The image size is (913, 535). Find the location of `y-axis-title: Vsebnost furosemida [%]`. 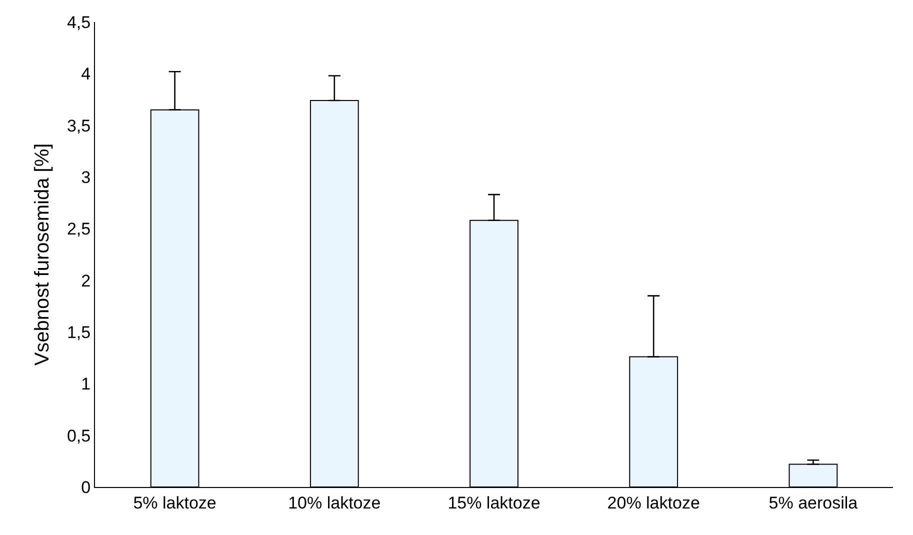

y-axis-title: Vsebnost furosemida [%] is located at coordinates (42, 254).